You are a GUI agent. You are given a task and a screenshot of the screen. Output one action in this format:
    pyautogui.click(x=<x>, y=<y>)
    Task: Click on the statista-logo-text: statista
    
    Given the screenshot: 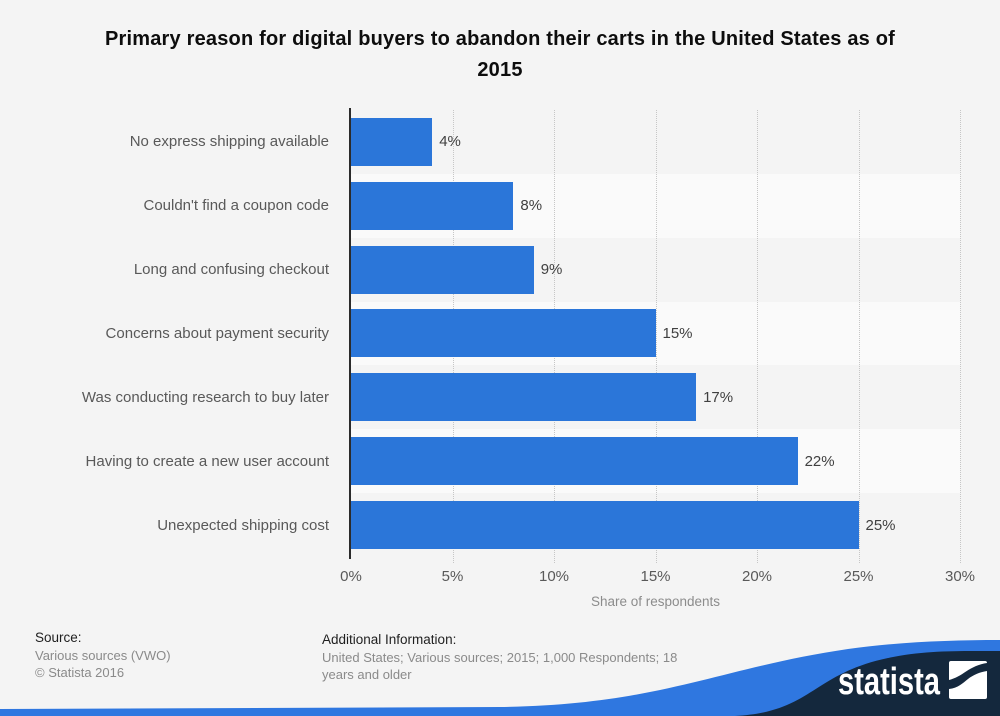 What is the action you would take?
    pyautogui.click(x=889, y=681)
    